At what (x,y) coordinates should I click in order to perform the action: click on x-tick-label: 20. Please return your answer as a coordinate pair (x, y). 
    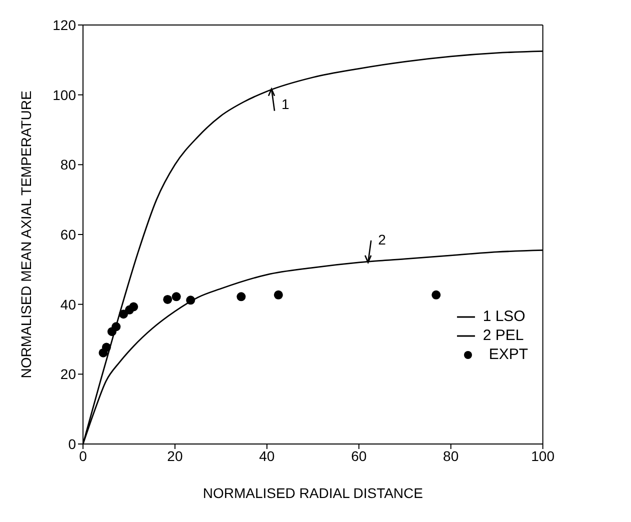
    Looking at the image, I should click on (175, 456).